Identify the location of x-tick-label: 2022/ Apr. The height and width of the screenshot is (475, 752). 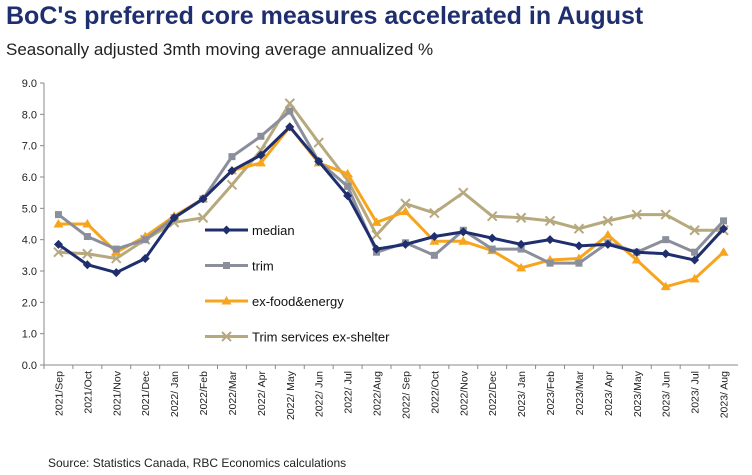
(262, 392).